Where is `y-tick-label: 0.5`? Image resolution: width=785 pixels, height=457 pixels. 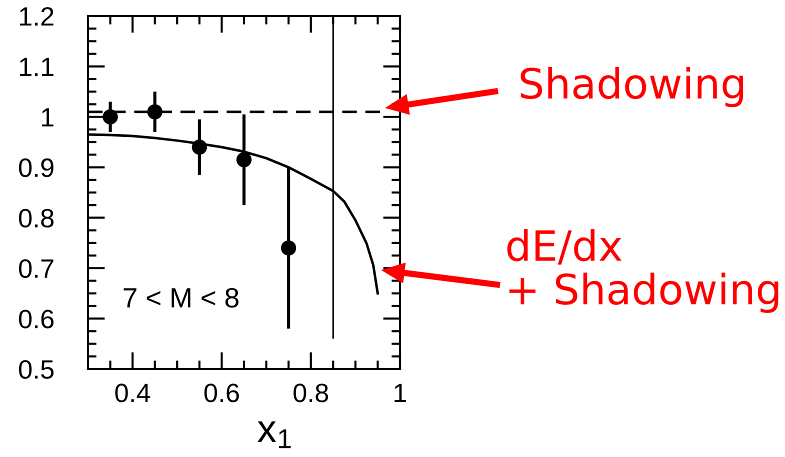 y-tick-label: 0.5 is located at coordinates (36, 369).